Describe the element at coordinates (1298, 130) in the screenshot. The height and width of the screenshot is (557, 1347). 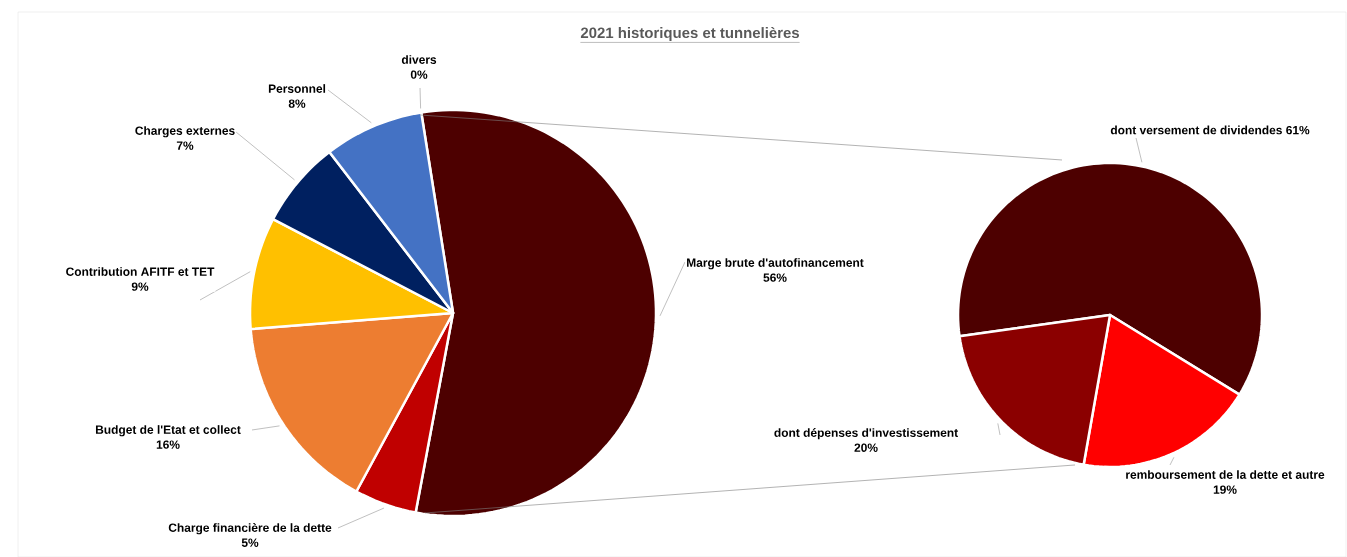
I see `data-label: 61%` at that location.